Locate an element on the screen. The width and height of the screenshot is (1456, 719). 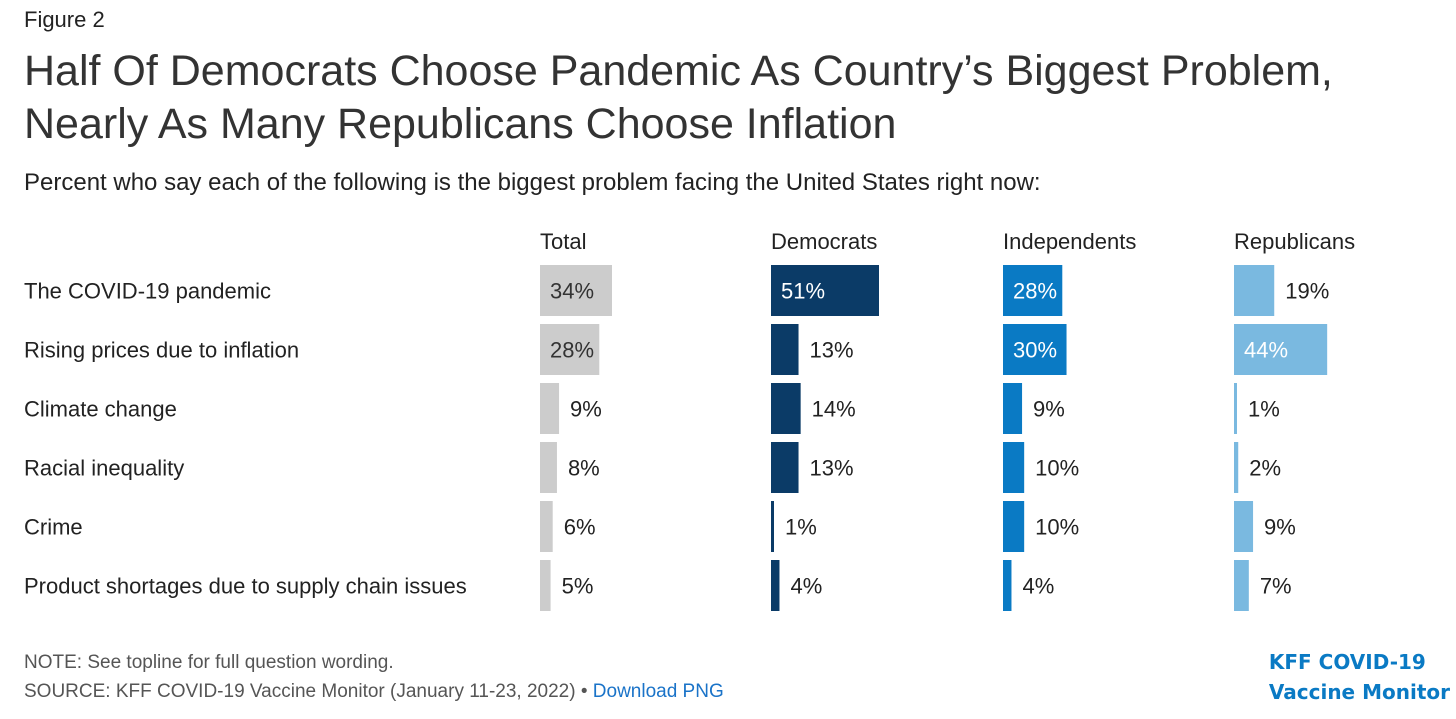
row-label-crime: Crime is located at coordinates (53, 527).